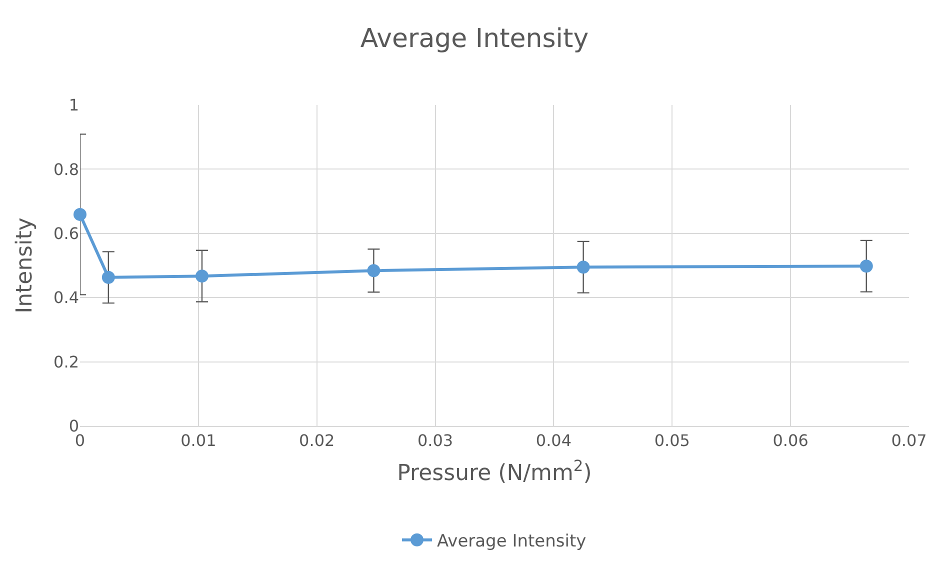 The image size is (949, 576). I want to click on x-tick-label: 0.07, so click(909, 440).